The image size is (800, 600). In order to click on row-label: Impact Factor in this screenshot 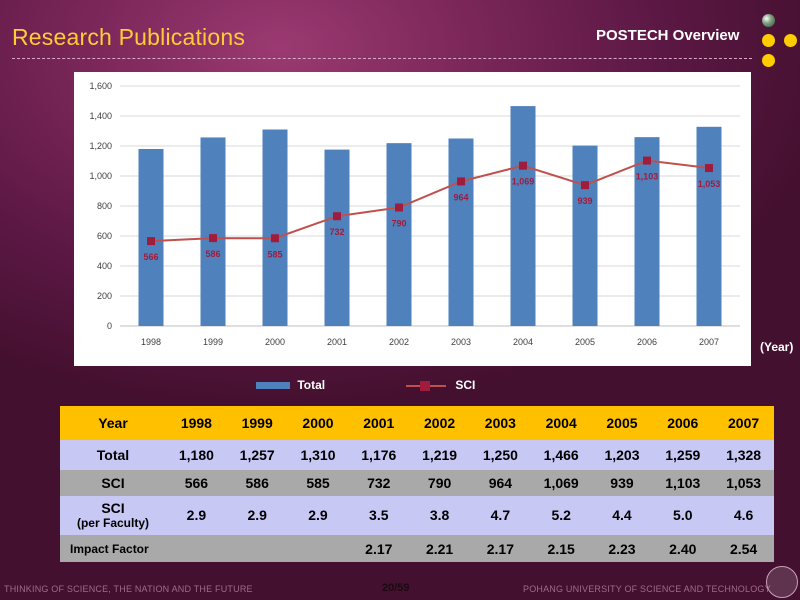, I will do `click(109, 548)`.